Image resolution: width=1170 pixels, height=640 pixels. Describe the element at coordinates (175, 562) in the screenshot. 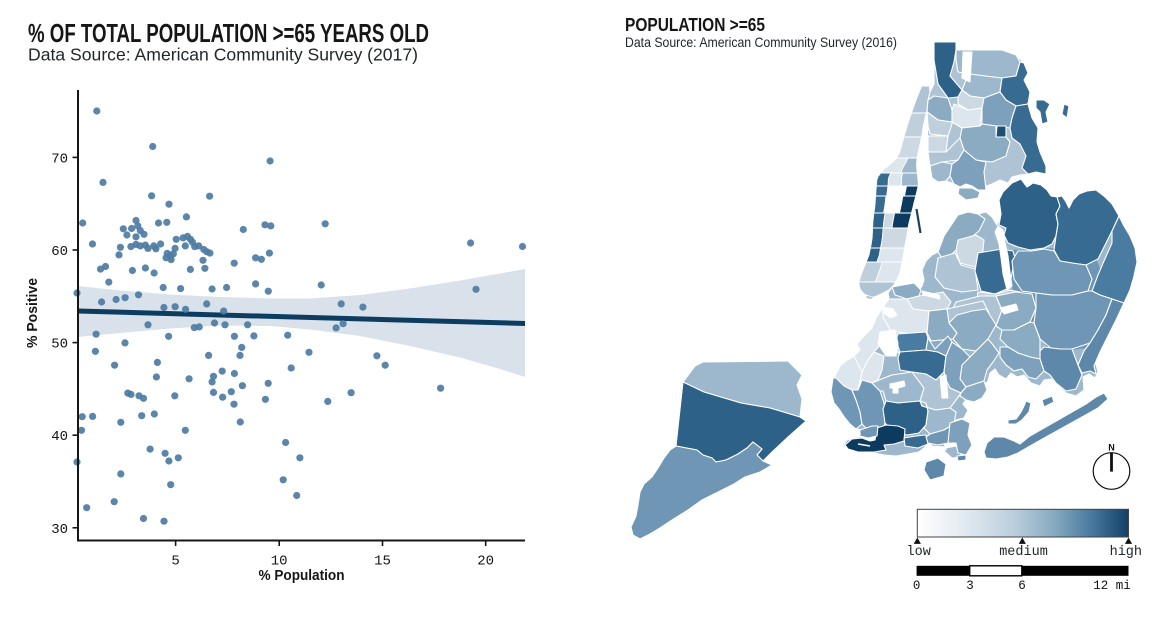

I see `svg-text: 5` at that location.